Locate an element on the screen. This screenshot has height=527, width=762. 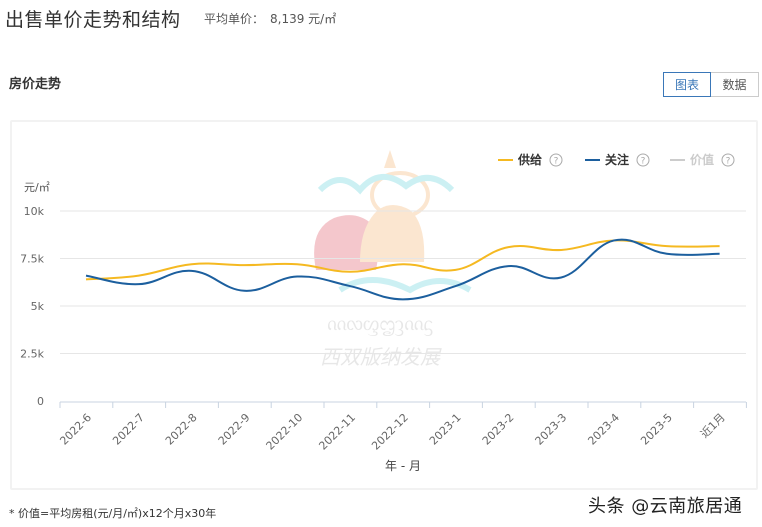
legend-label: 价值 is located at coordinates (702, 159).